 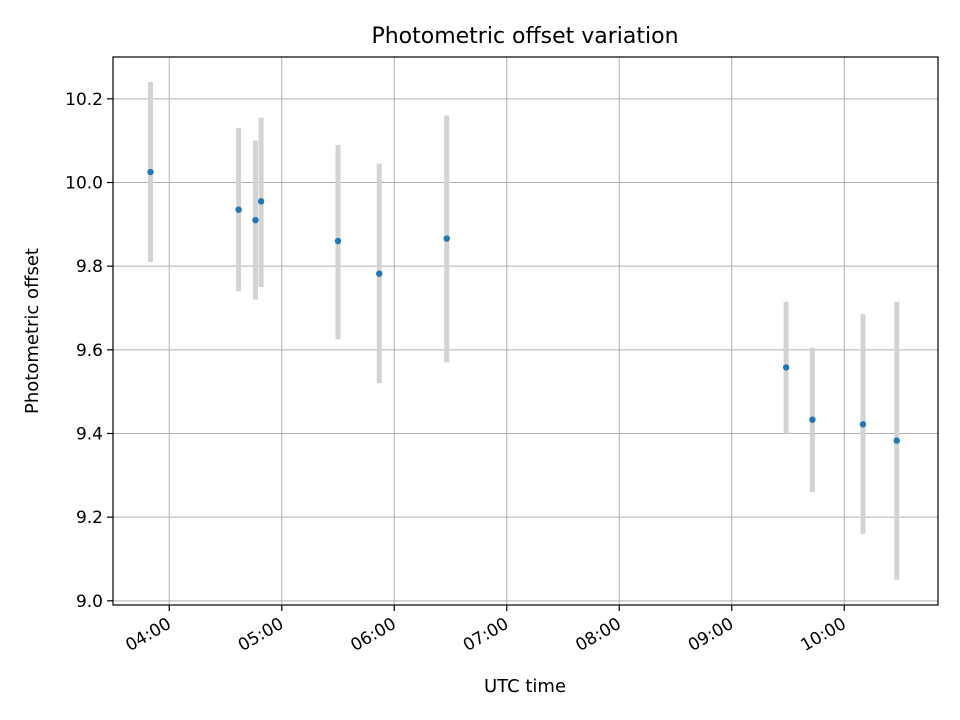 What do you see at coordinates (84, 100) in the screenshot?
I see `y-tick-label: 10.2` at bounding box center [84, 100].